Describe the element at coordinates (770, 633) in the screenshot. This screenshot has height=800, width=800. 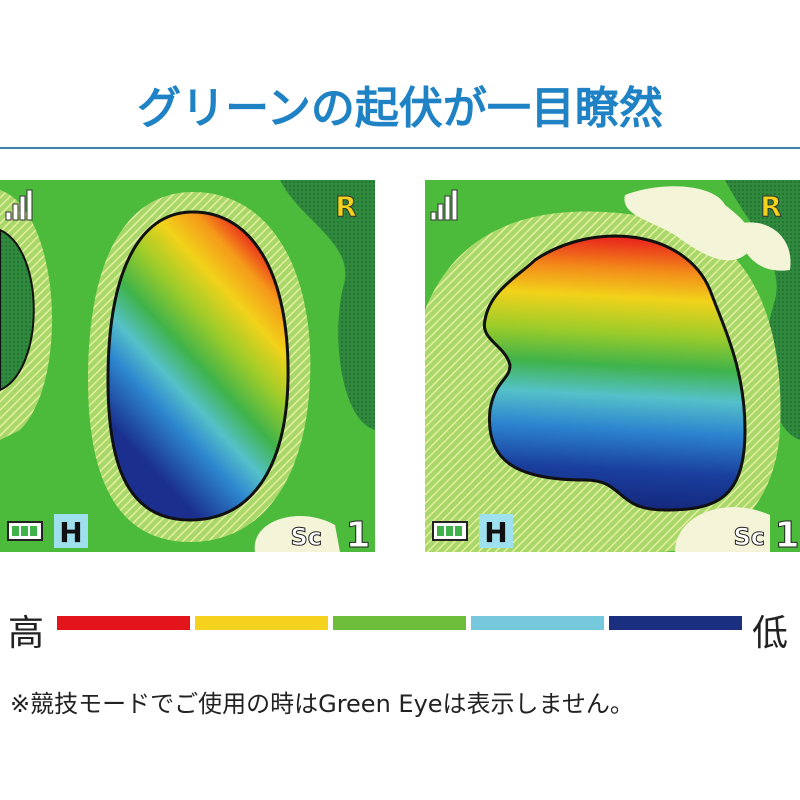
I see `legend-low: 低` at that location.